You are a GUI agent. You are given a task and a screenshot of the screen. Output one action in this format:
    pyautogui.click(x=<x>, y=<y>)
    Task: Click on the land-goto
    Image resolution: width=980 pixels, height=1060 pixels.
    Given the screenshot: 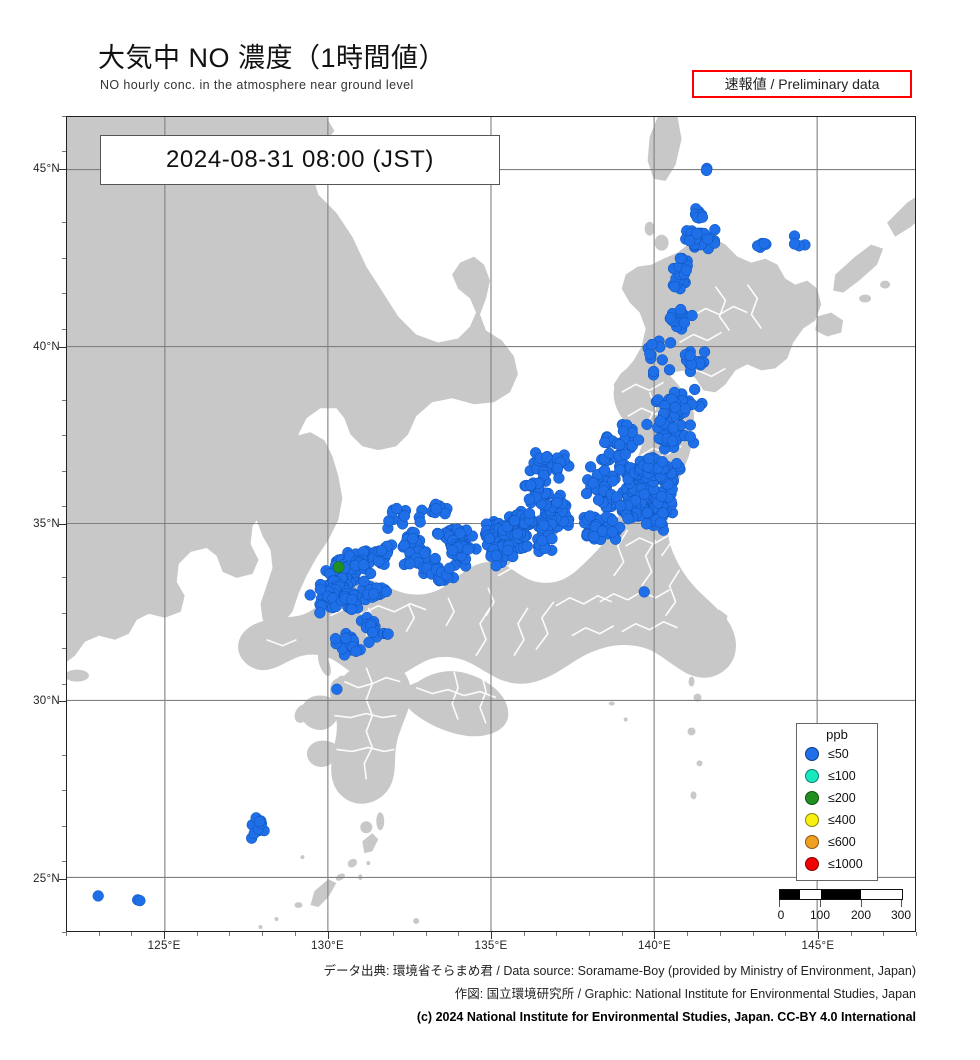 What is the action you would take?
    pyautogui.click(x=302, y=713)
    